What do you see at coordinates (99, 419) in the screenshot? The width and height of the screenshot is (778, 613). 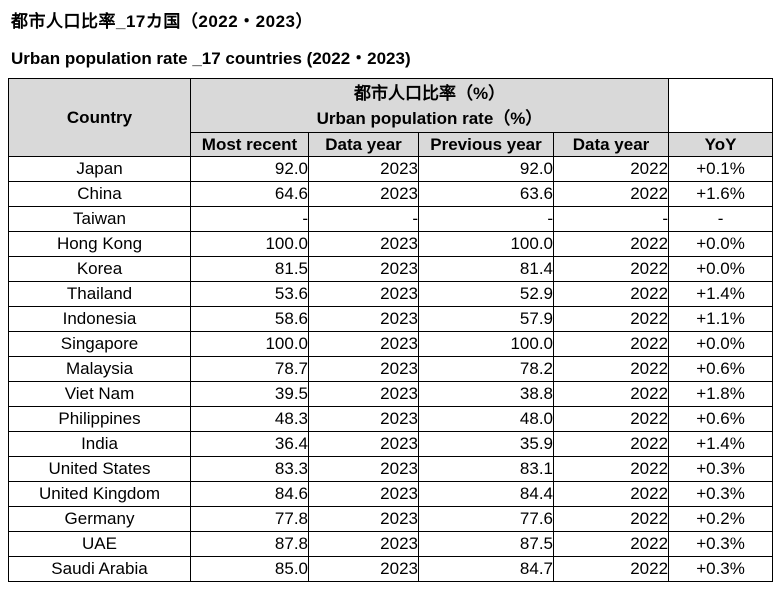 I see `cell-country: Philippines` at bounding box center [99, 419].